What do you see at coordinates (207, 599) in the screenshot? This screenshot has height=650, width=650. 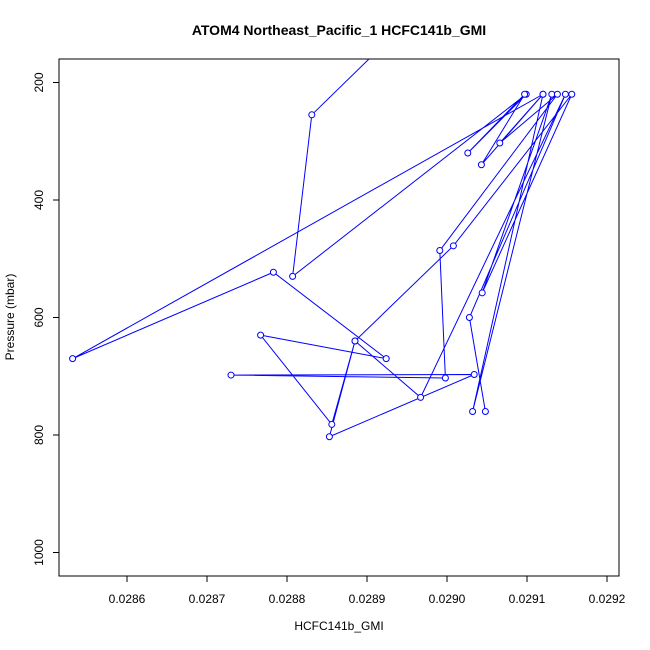 I see `x-tick-label: 0.0287` at bounding box center [207, 599].